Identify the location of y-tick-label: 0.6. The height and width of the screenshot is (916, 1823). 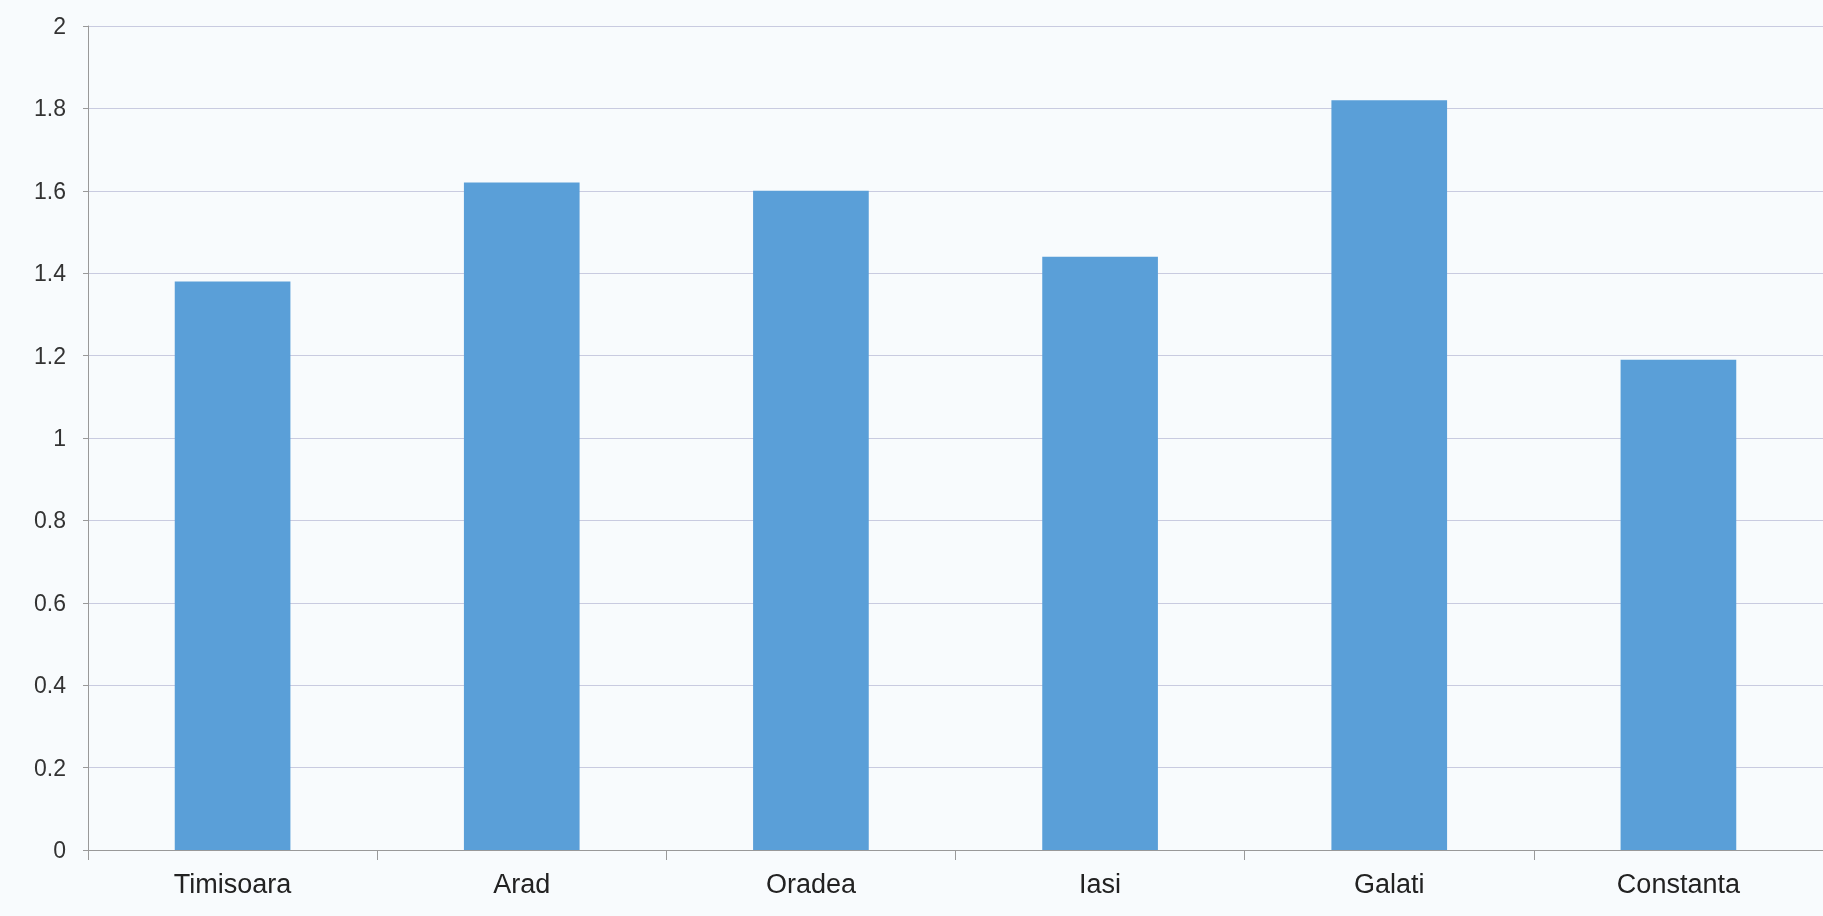
(50, 602).